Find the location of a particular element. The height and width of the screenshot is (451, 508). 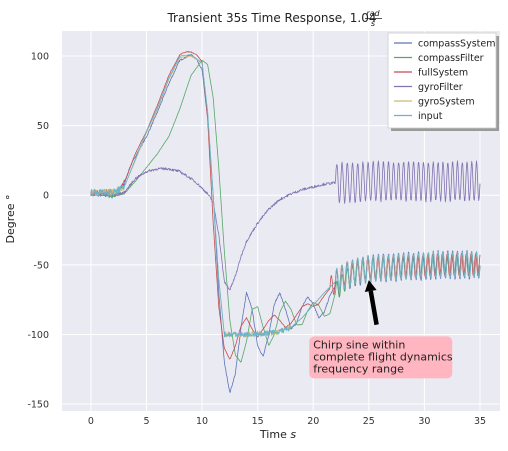

x-tick-label: 25 is located at coordinates (369, 421).